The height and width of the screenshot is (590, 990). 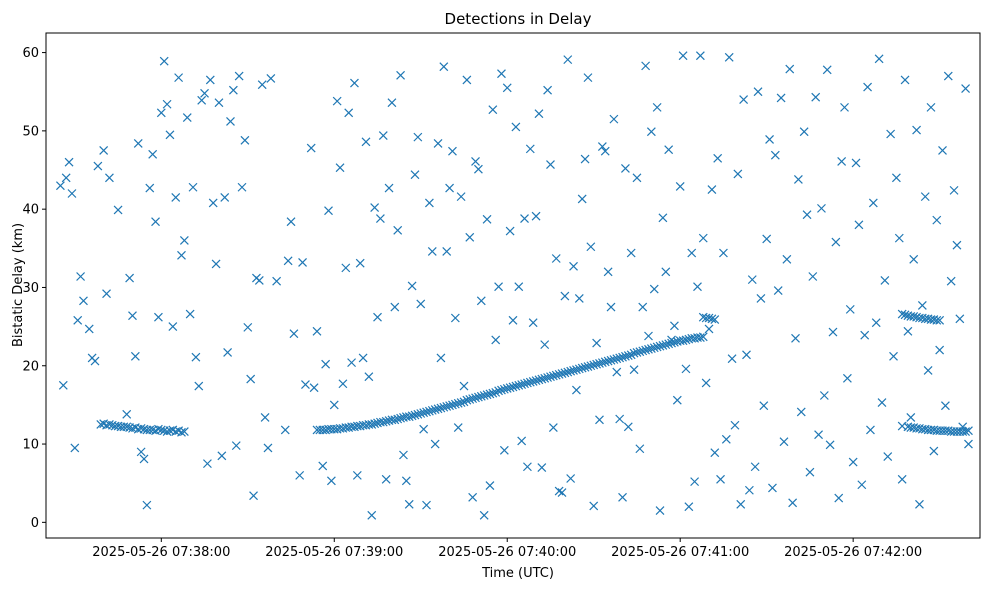 I want to click on x-tick-label: 2025-05-26 07:40:00, so click(x=507, y=552).